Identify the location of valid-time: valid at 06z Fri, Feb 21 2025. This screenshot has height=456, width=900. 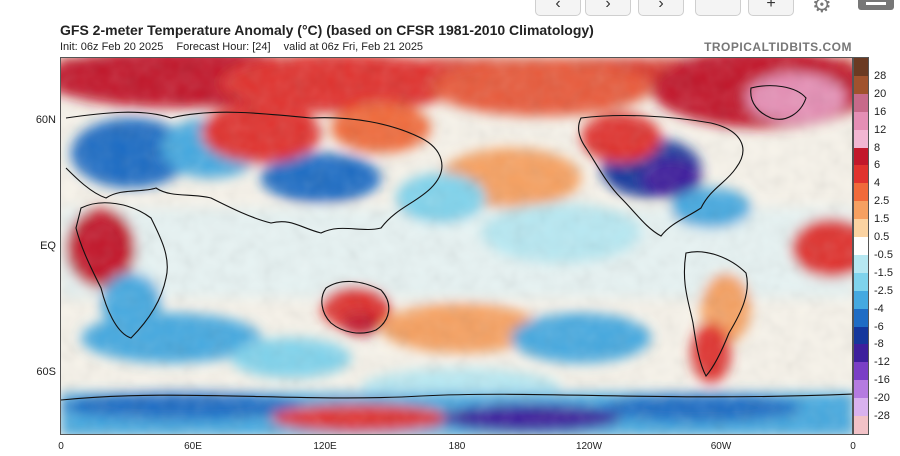
(353, 47).